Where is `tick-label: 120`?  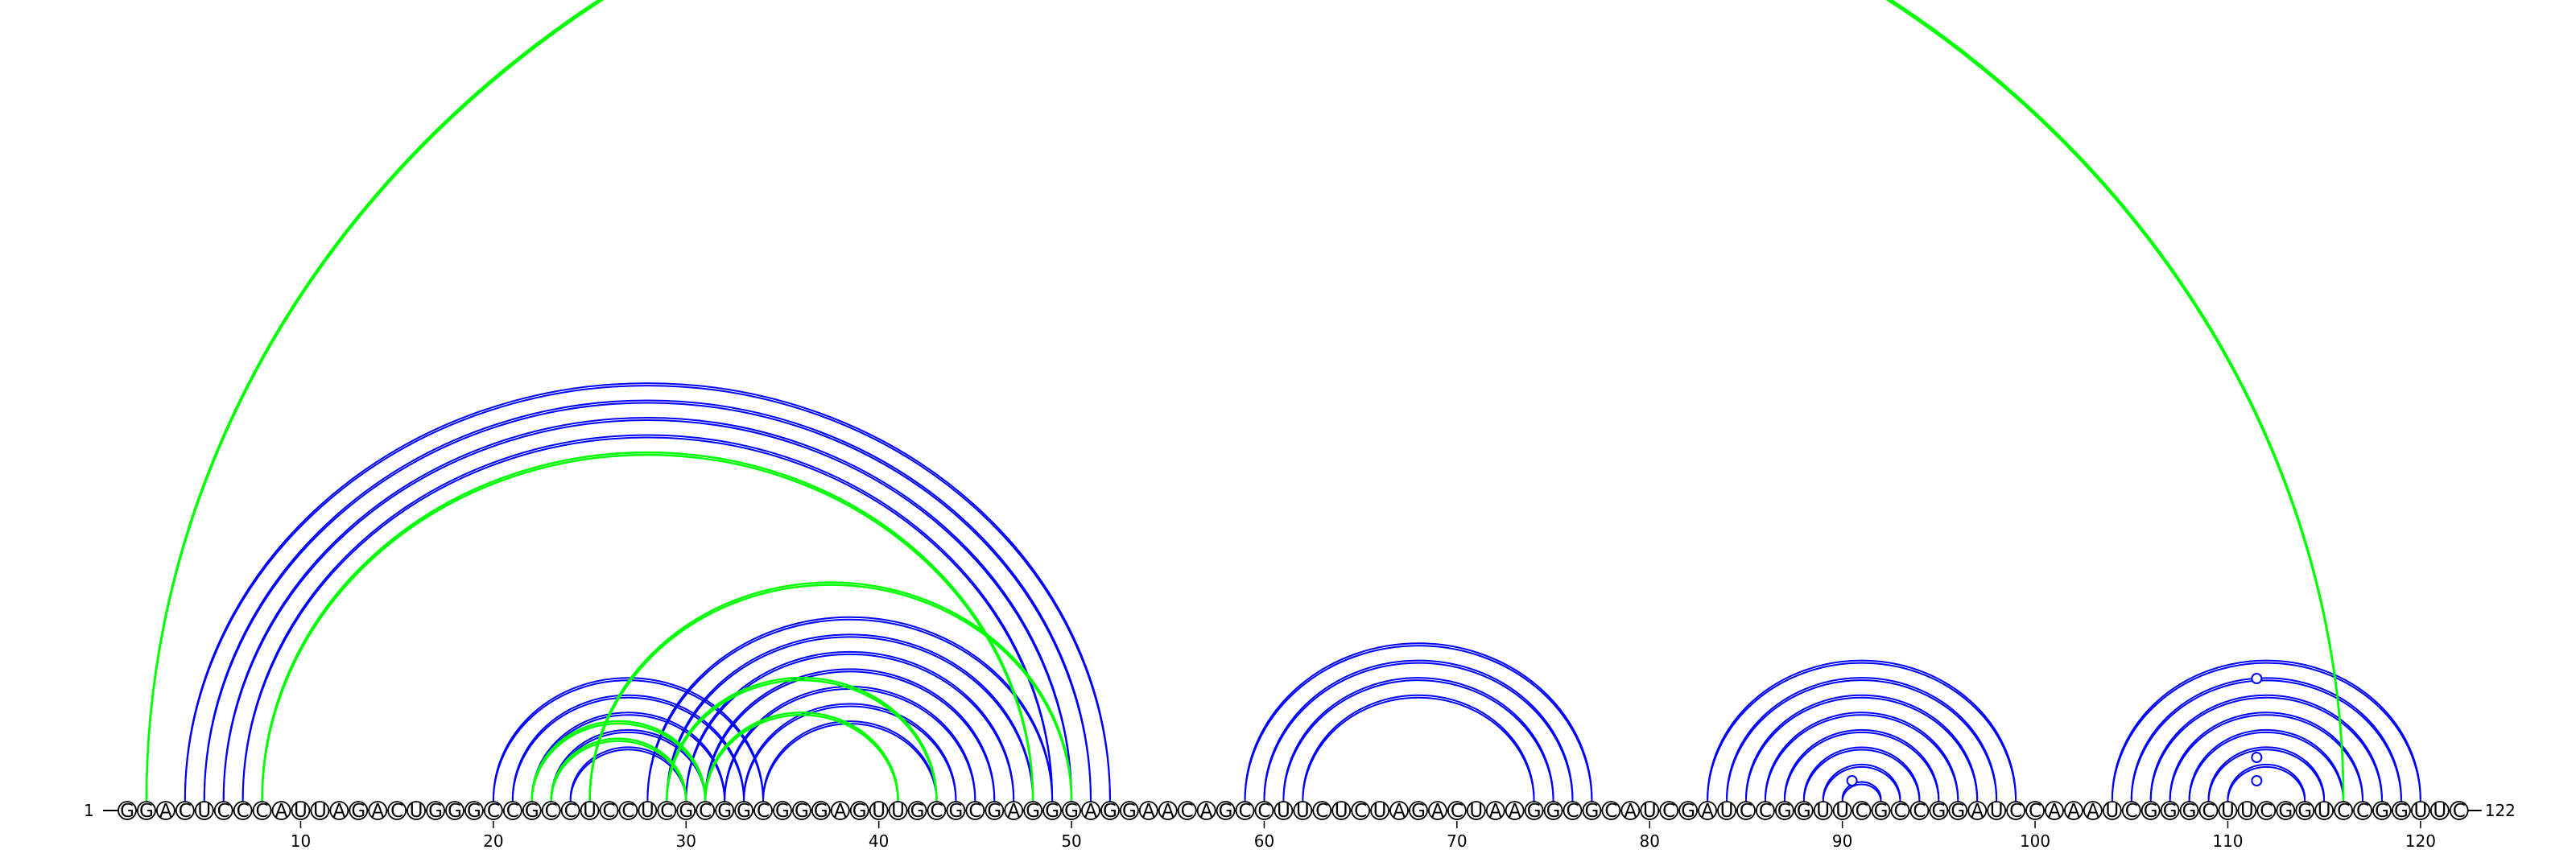 tick-label: 120 is located at coordinates (2420, 841).